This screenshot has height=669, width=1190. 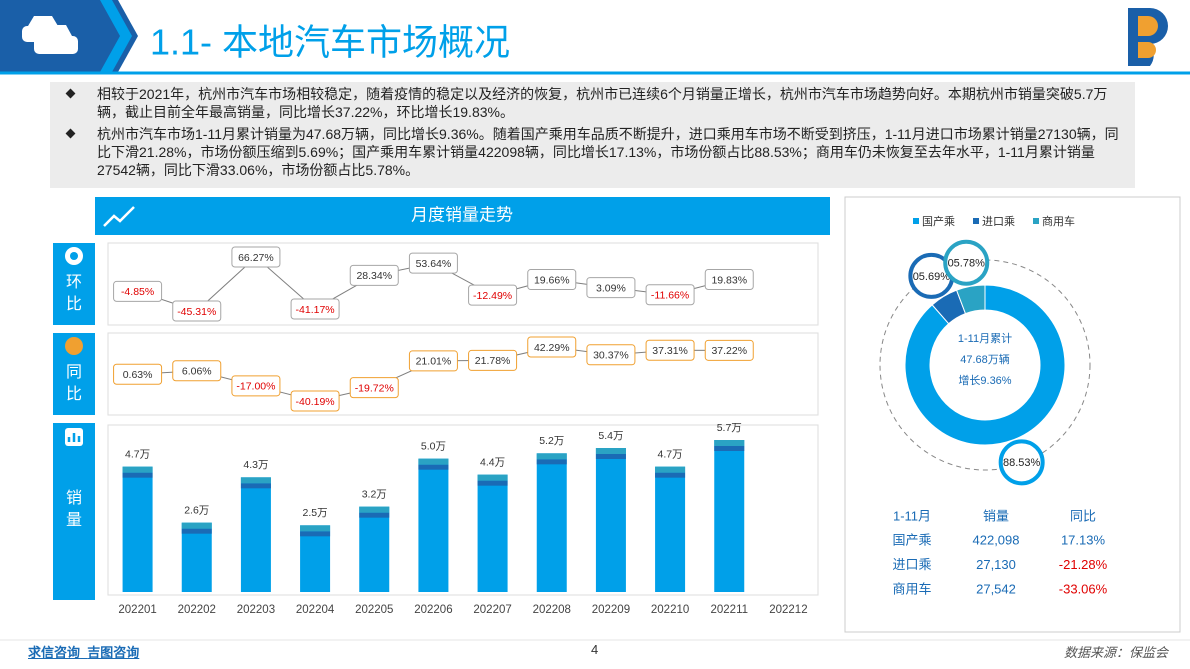 I want to click on source: 数据来源：保监会, so click(x=1115, y=652).